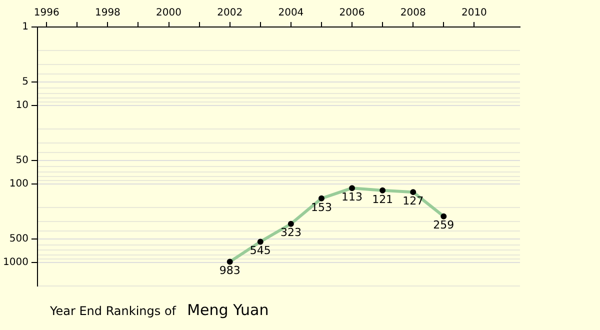 Image resolution: width=600 pixels, height=330 pixels. I want to click on x-tick-label: 2004, so click(291, 13).